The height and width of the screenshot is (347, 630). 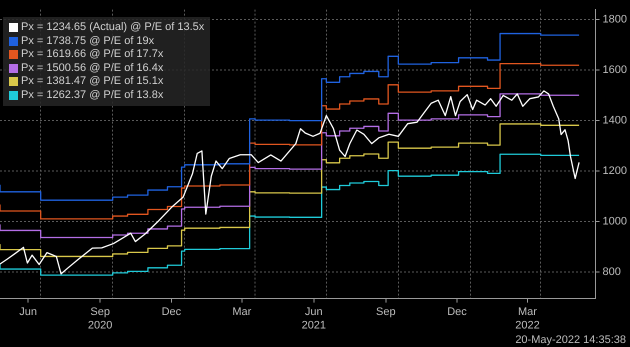 What do you see at coordinates (615, 171) in the screenshot?
I see `y-tick-label: 1200` at bounding box center [615, 171].